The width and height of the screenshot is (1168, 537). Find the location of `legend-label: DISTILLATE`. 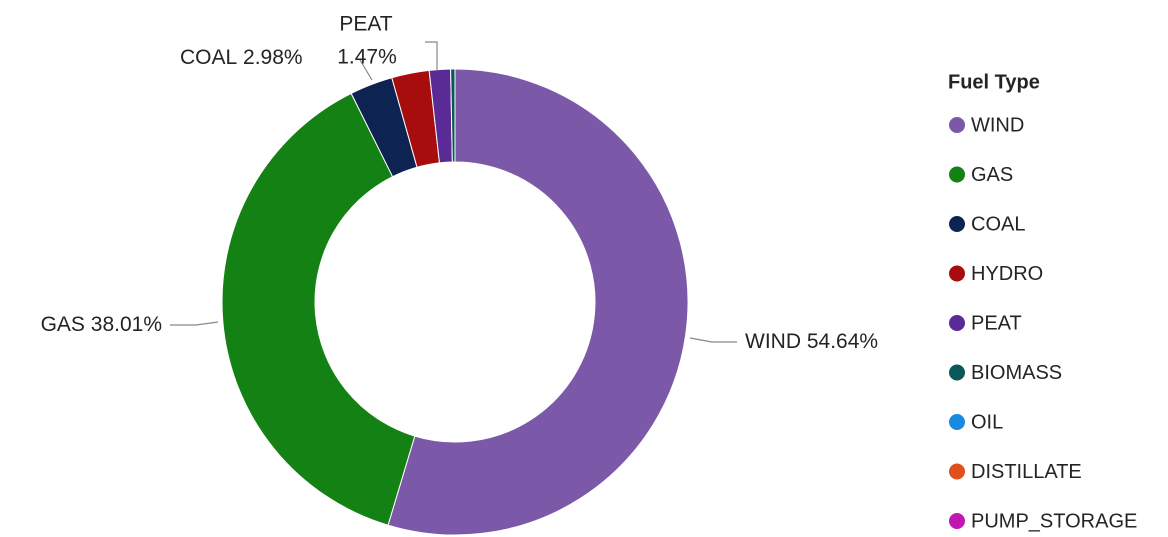

legend-label: DISTILLATE is located at coordinates (1026, 472).